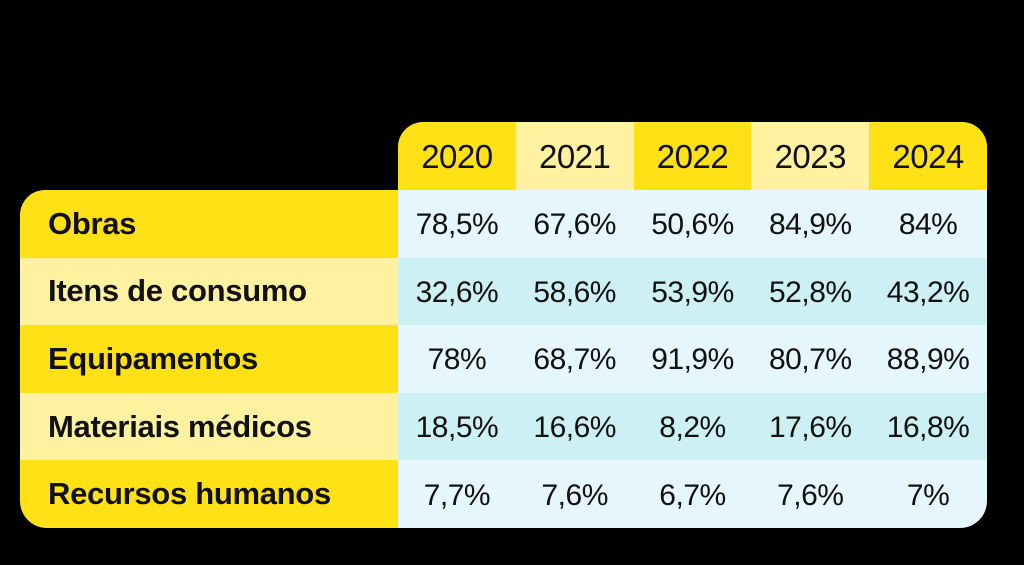 The image size is (1024, 565). What do you see at coordinates (692, 426) in the screenshot?
I see `table-cell: 8,2%` at bounding box center [692, 426].